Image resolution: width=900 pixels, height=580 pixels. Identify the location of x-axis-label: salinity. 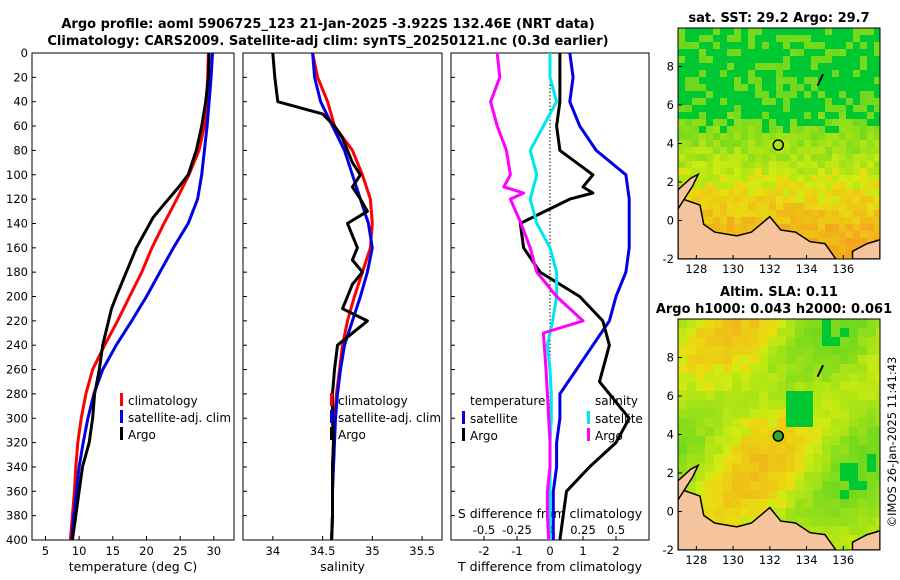
(342, 566).